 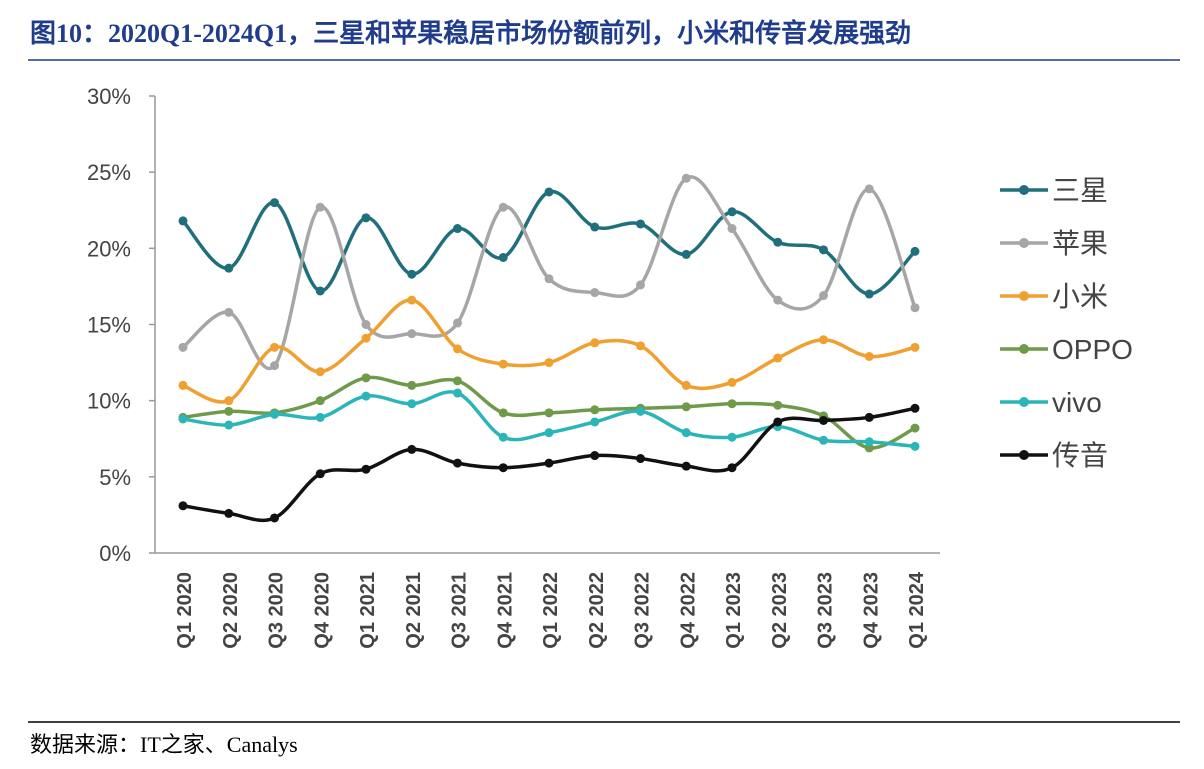 I want to click on y-tick-label: 15%, so click(x=109, y=325).